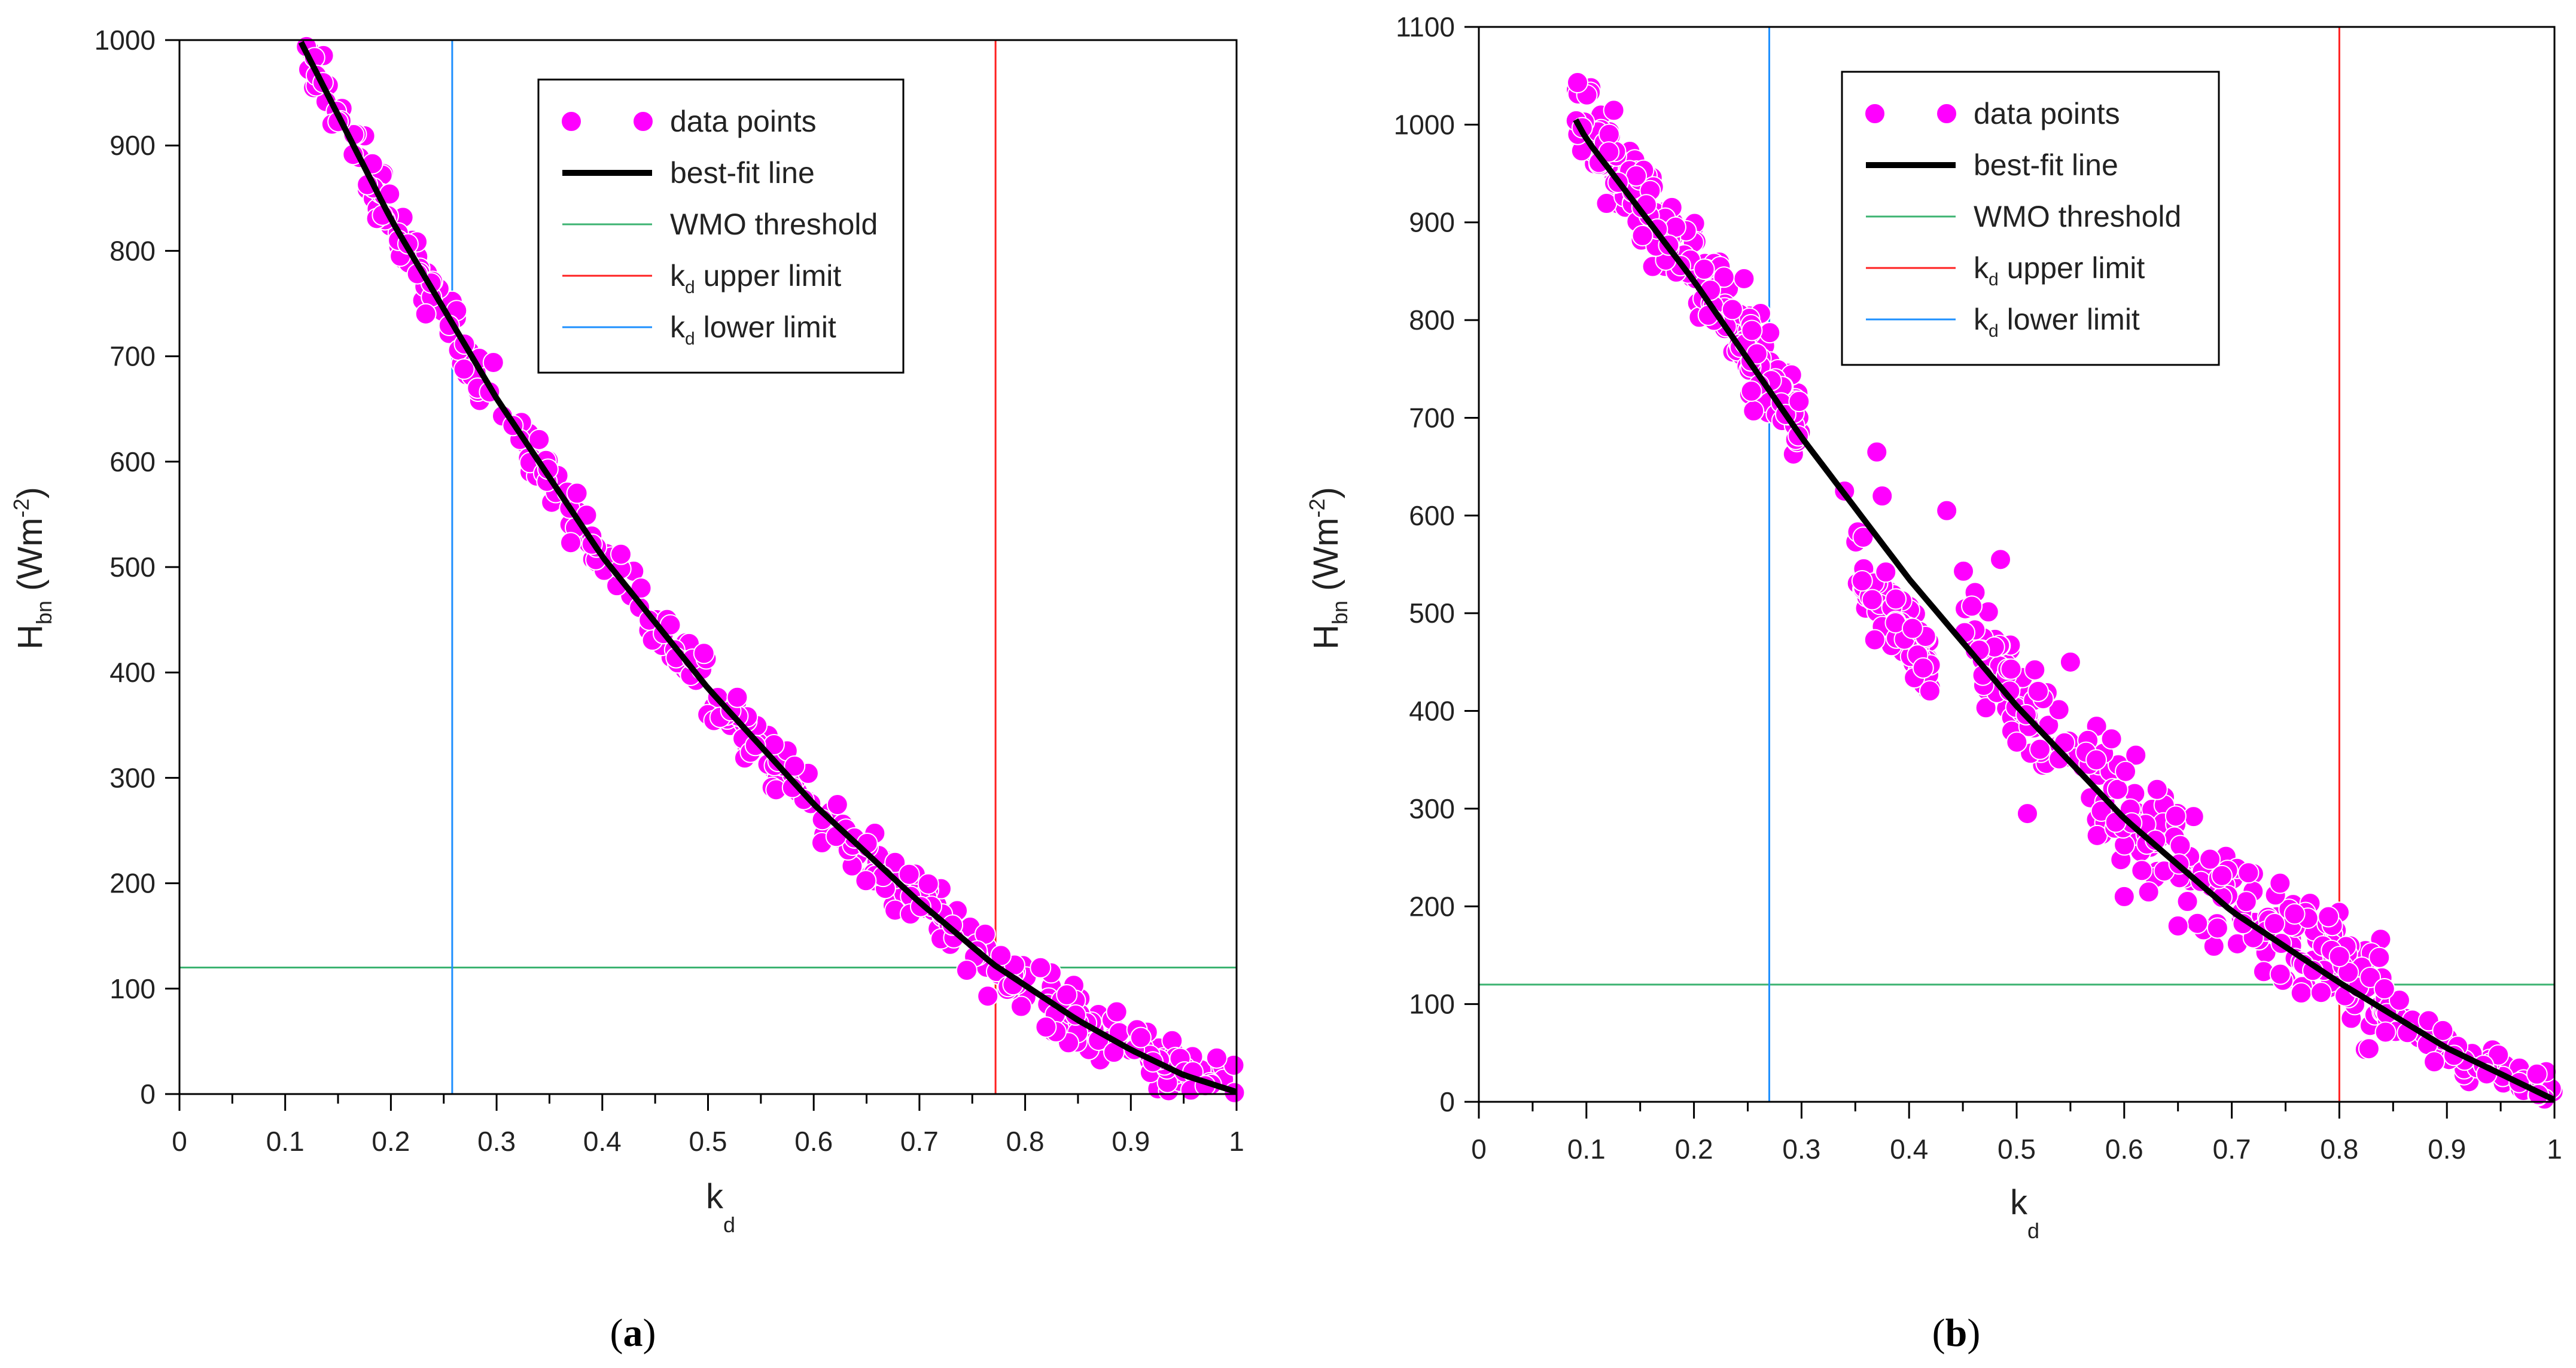 This screenshot has width=2576, height=1368. I want to click on x-tick-label: 0.7, so click(2232, 1149).